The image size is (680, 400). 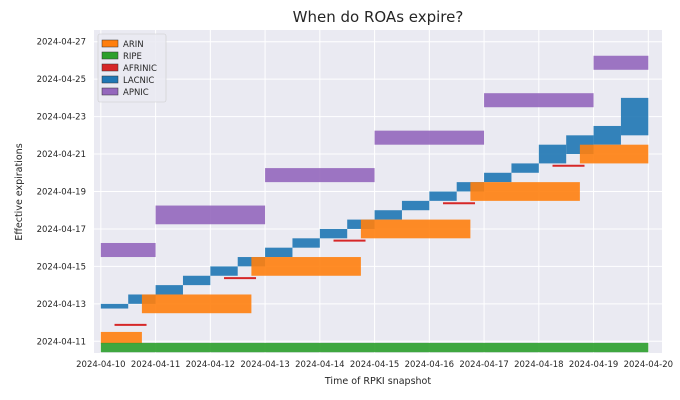 What do you see at coordinates (538, 365) in the screenshot?
I see `x-tick-label: 2024-04-18` at bounding box center [538, 365].